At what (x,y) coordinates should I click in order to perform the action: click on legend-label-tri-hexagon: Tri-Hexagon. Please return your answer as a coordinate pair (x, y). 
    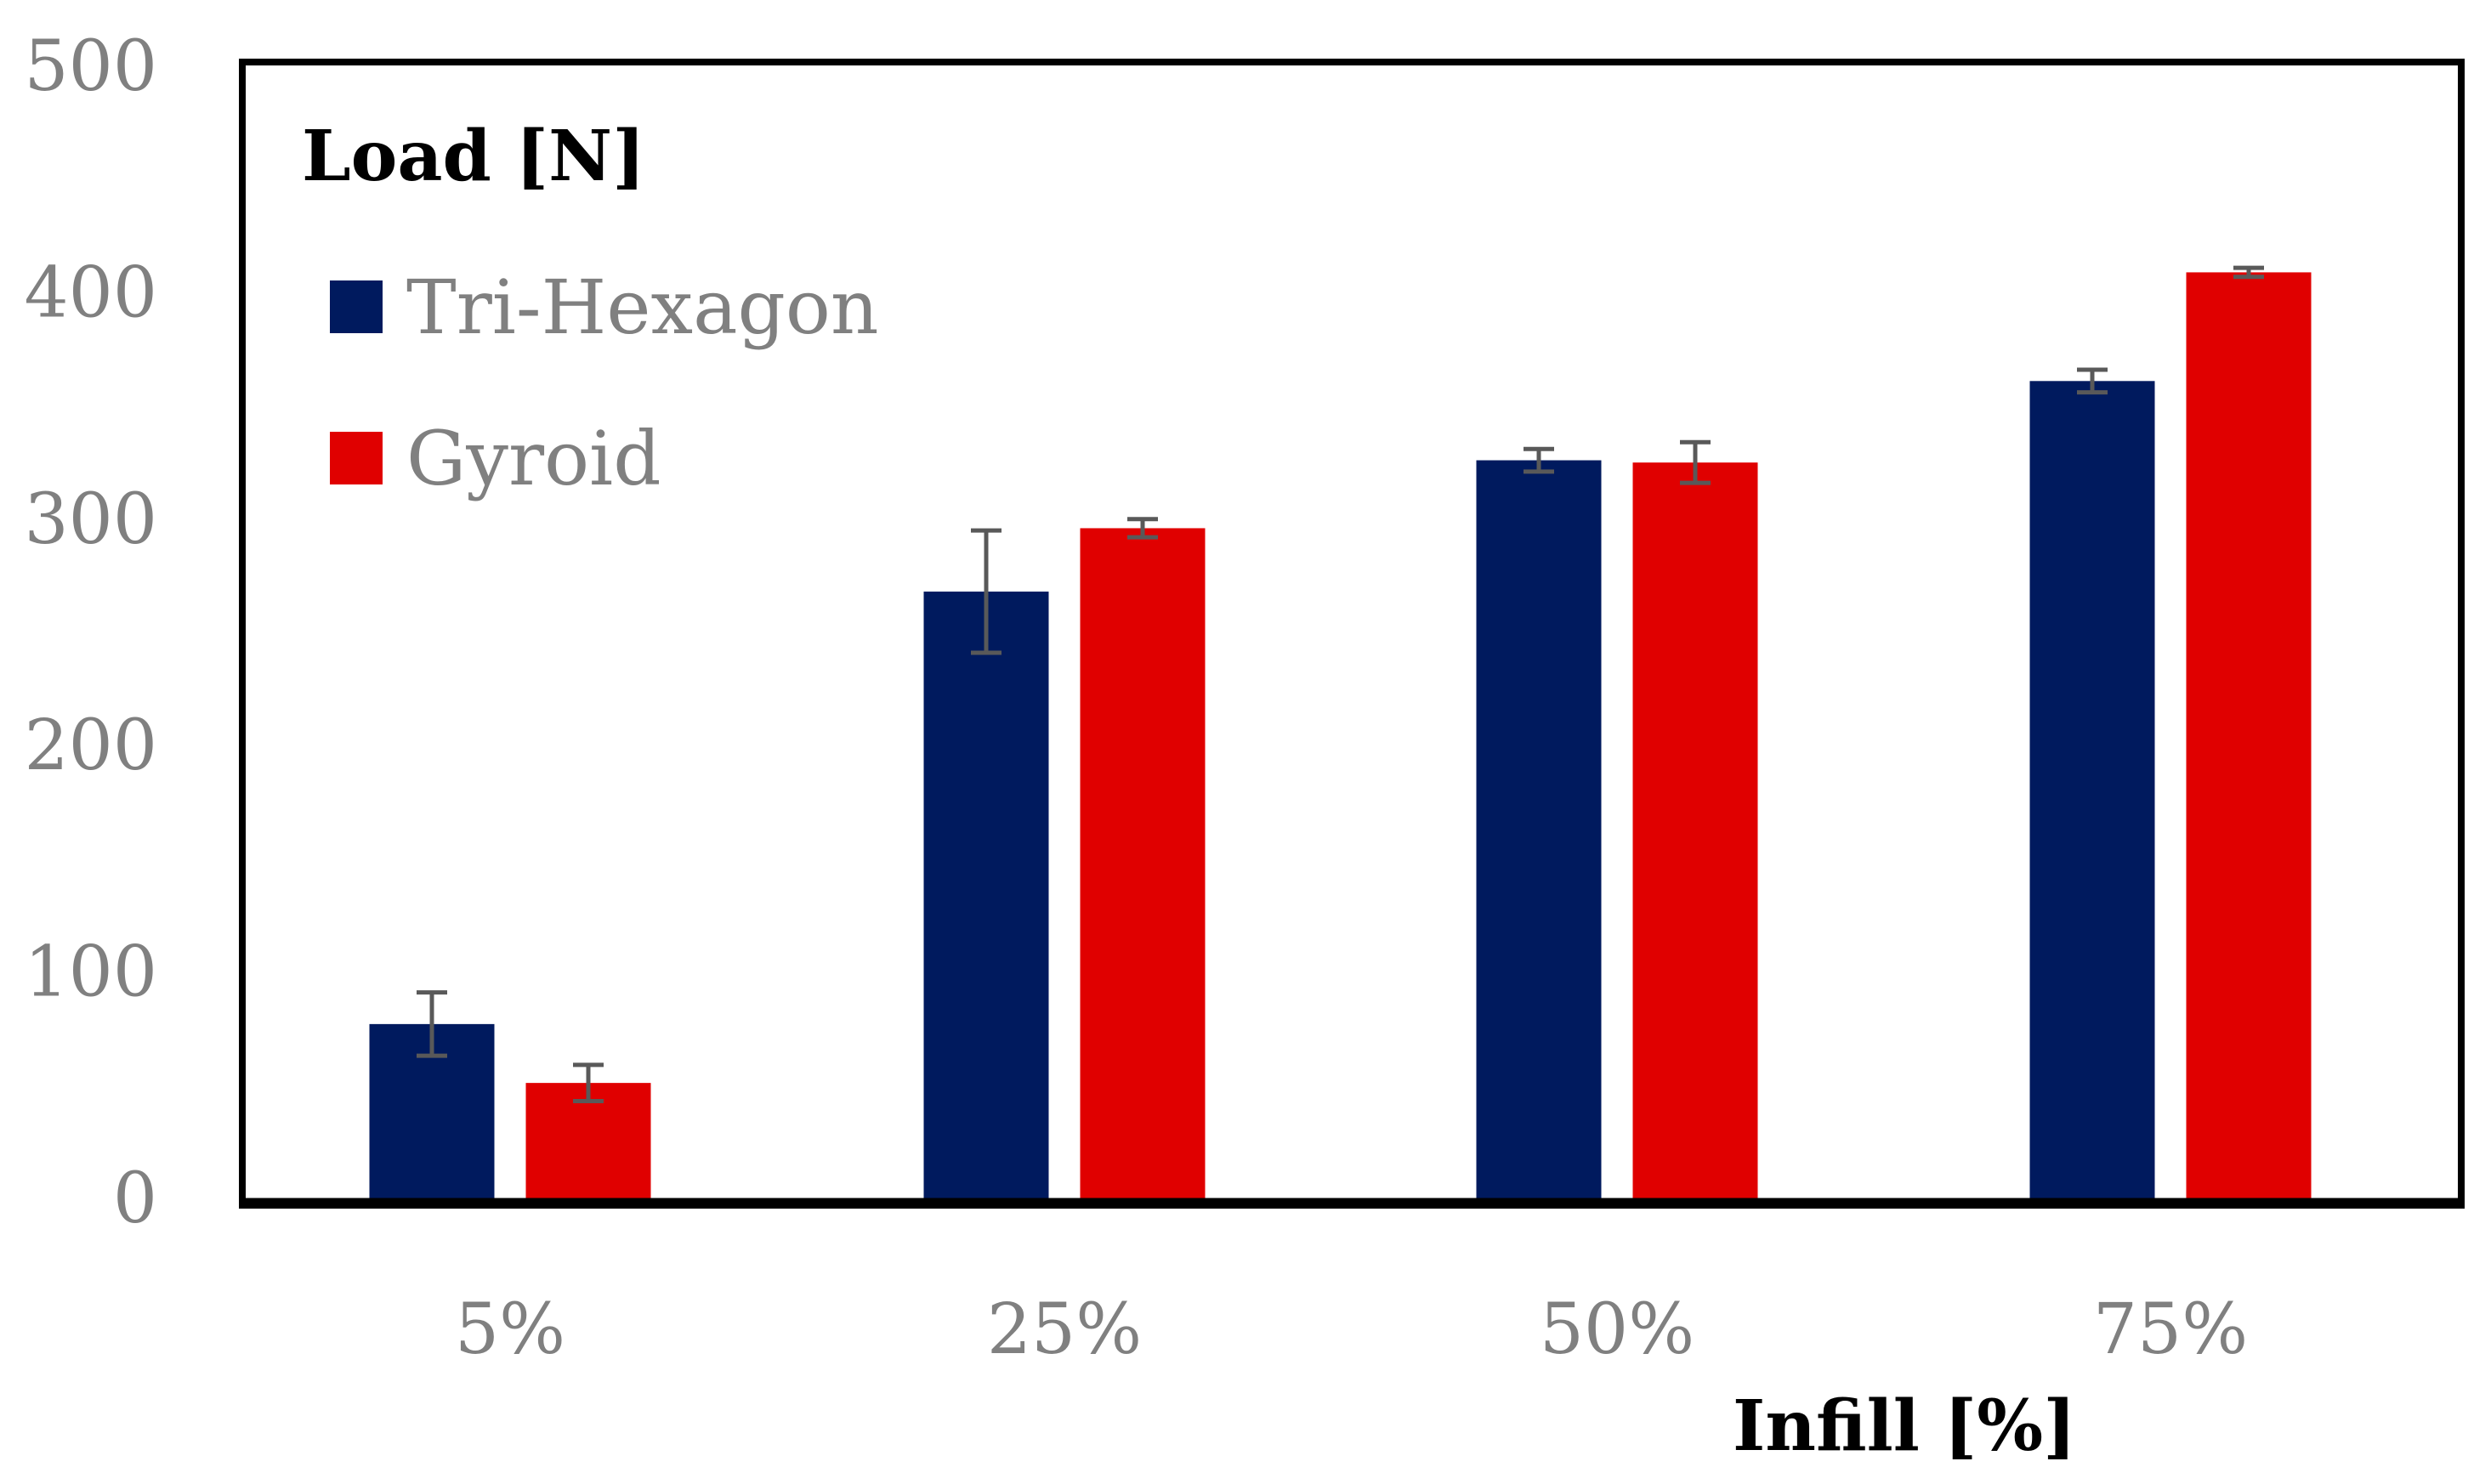
    Looking at the image, I should click on (642, 307).